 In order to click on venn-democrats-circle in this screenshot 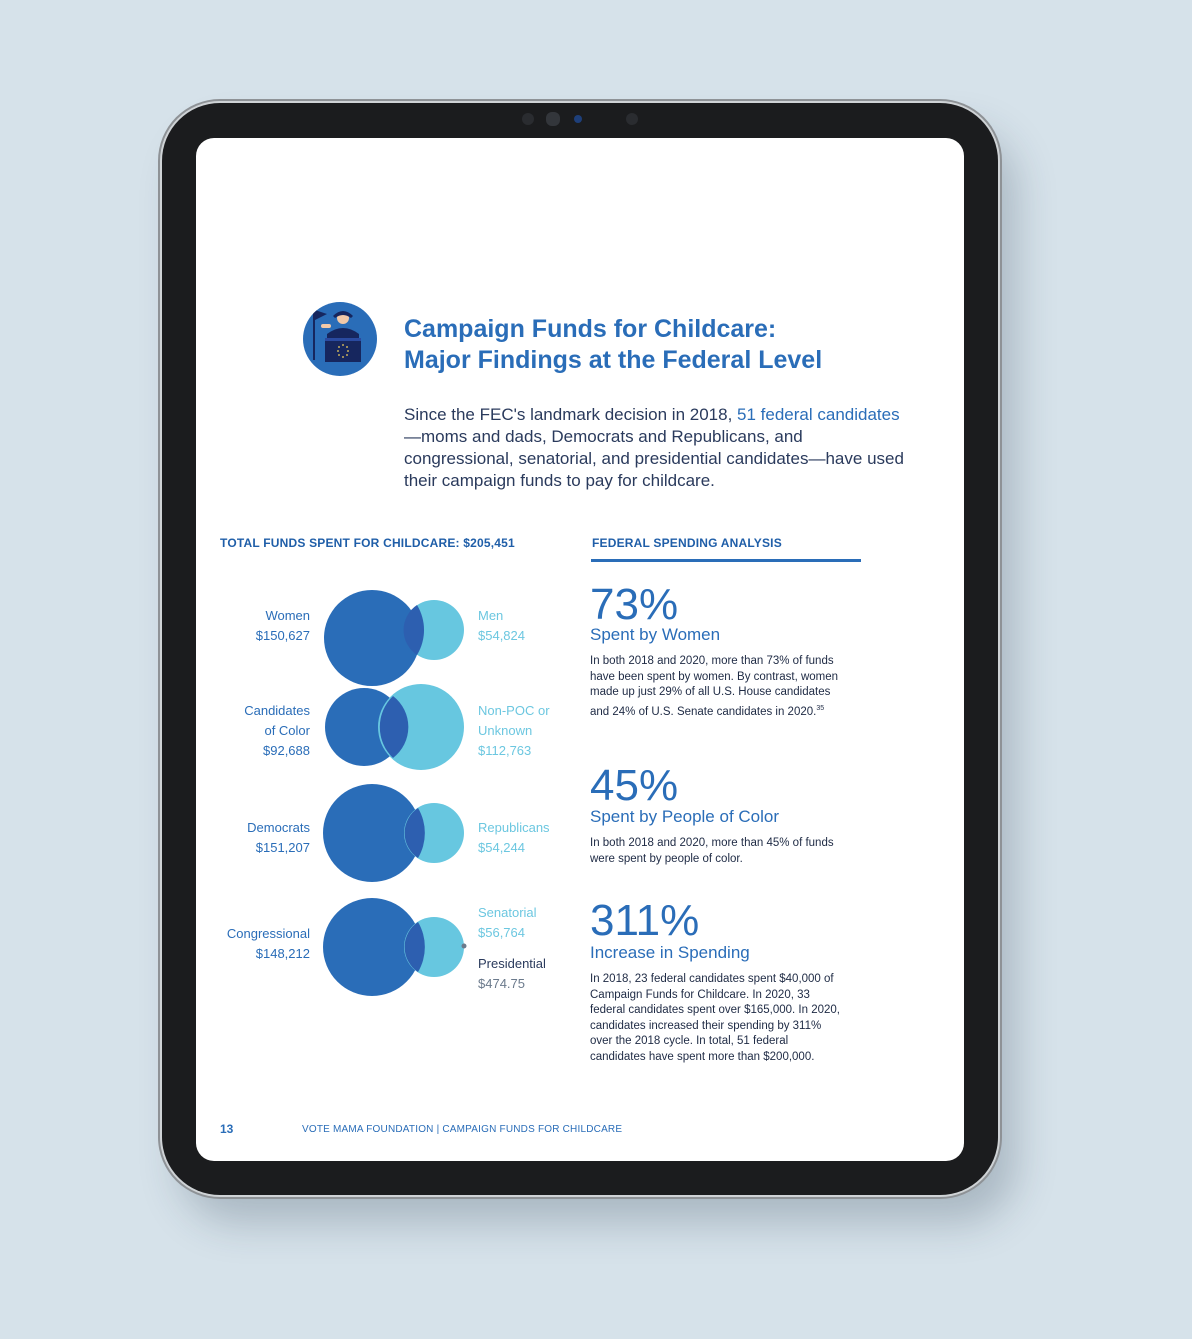, I will do `click(372, 833)`.